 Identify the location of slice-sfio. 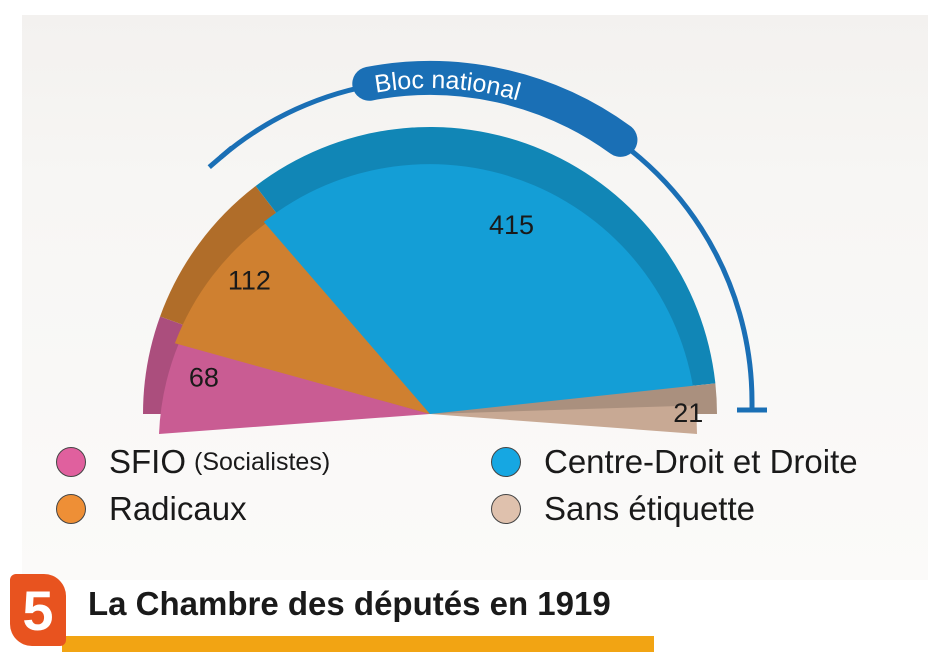
(294, 388).